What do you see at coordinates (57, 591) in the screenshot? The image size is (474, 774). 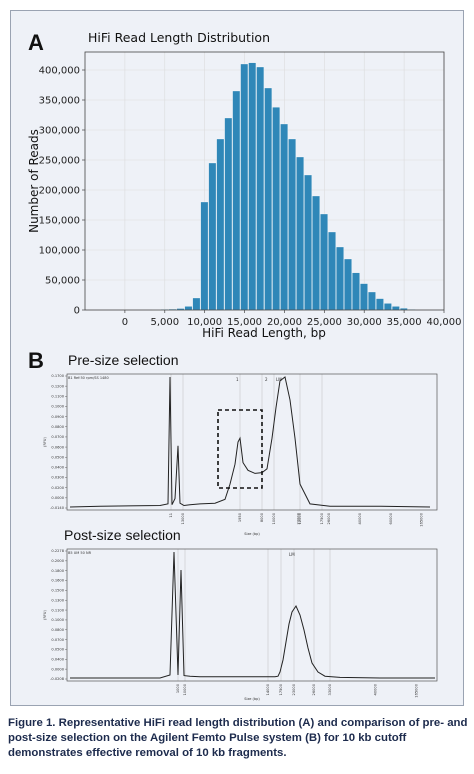 I see `b2-y-tick-label: 0.1500` at bounding box center [57, 591].